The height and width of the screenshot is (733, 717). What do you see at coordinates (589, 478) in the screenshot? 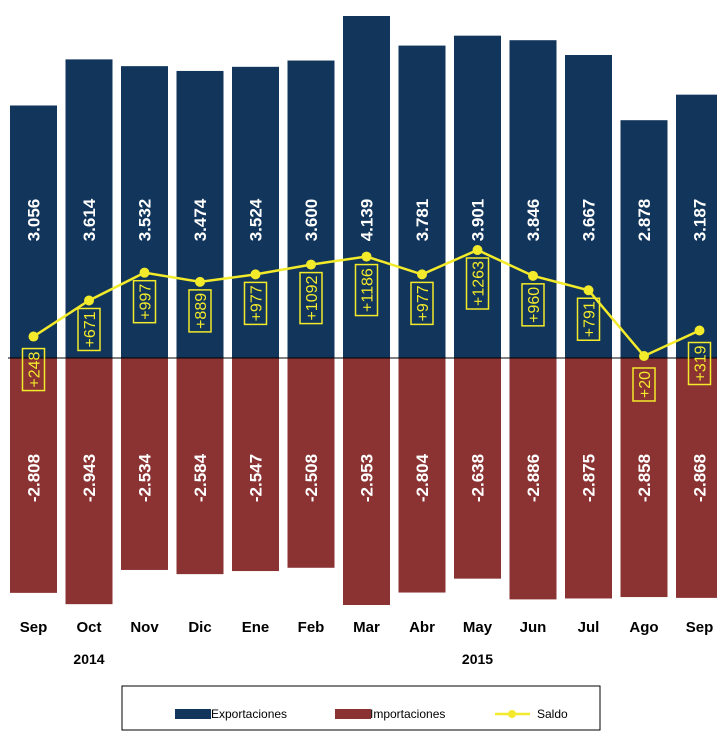
I see `label-importaciones-10: -2.875` at bounding box center [589, 478].